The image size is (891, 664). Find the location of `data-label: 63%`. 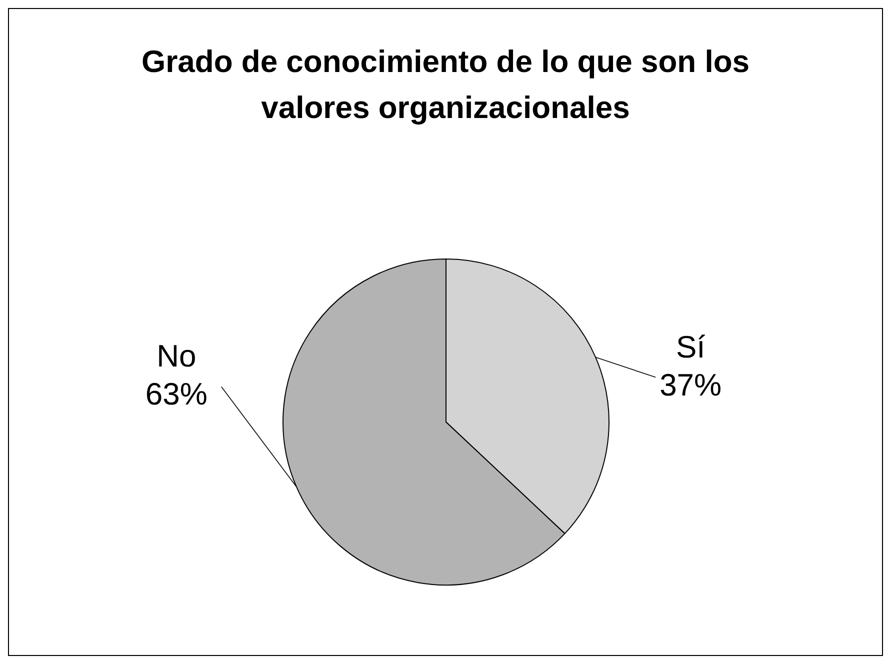

data-label: 63% is located at coordinates (176, 394).